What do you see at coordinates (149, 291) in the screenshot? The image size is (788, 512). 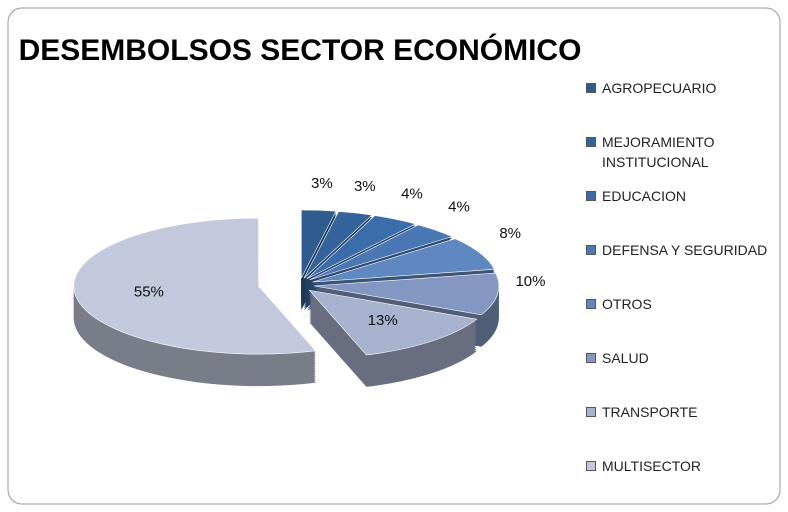 I see `data-label: 55%` at bounding box center [149, 291].